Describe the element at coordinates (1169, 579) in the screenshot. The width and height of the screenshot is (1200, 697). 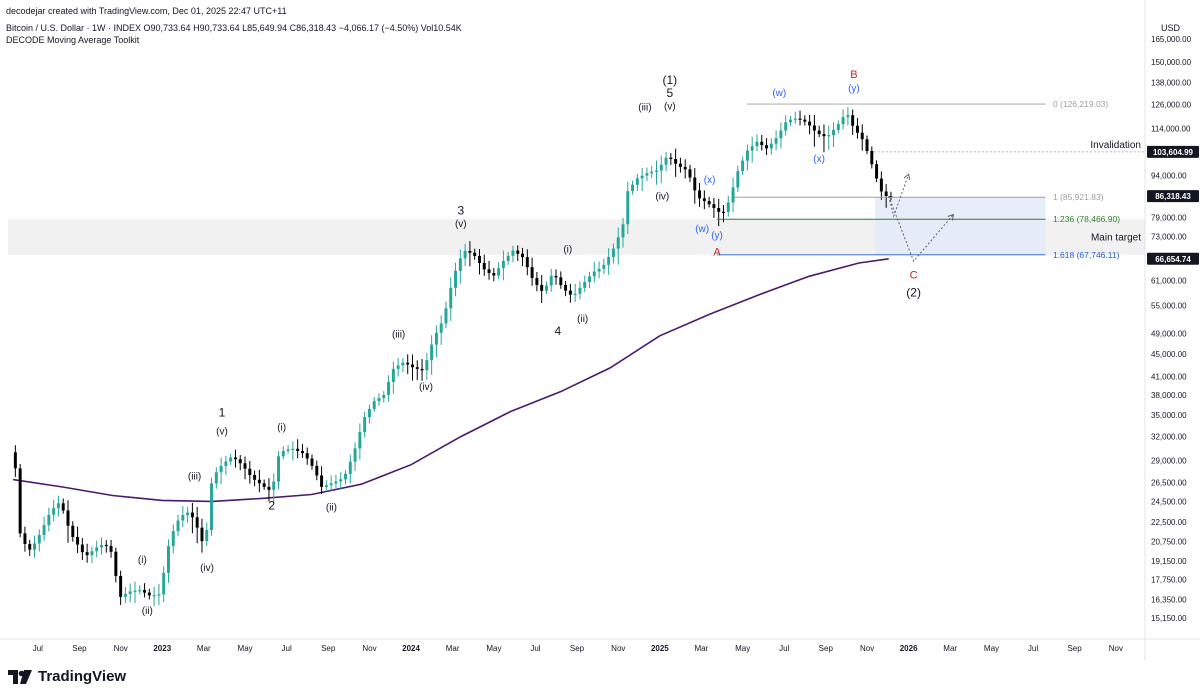
I see `price-tick-label: 17,750.00` at that location.